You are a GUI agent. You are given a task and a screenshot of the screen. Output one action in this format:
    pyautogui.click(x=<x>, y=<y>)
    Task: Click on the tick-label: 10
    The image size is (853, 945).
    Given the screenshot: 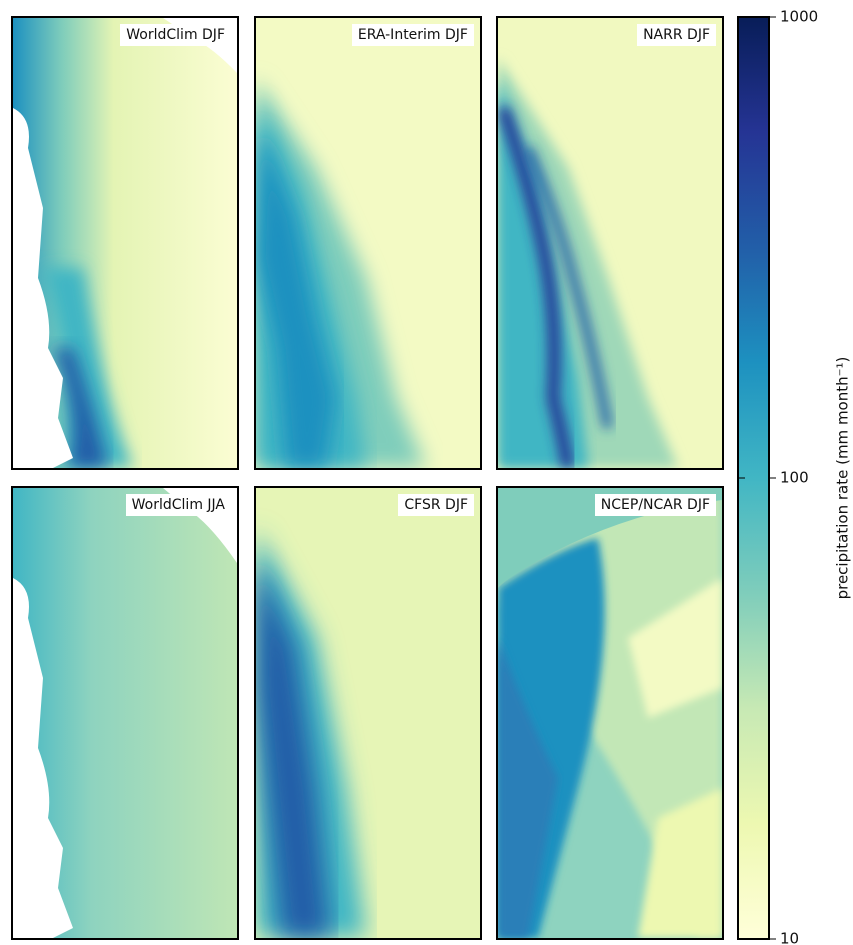 What is the action you would take?
    pyautogui.click(x=789, y=937)
    